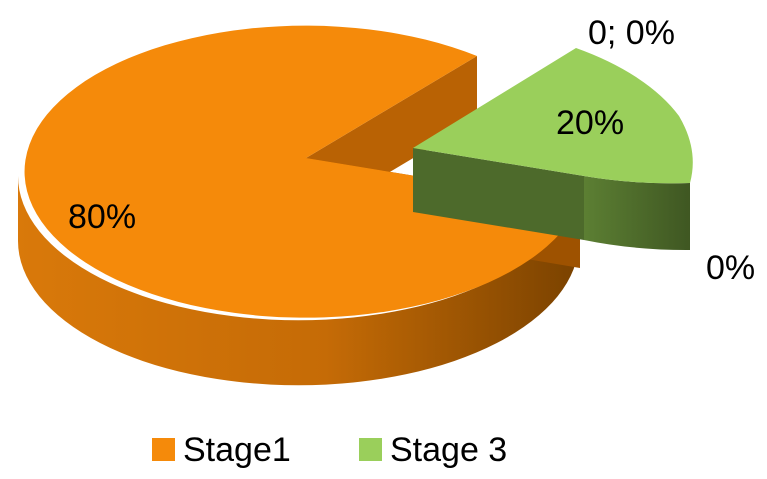 The image size is (767, 479). I want to click on legend-swatch-stage1, so click(163, 449).